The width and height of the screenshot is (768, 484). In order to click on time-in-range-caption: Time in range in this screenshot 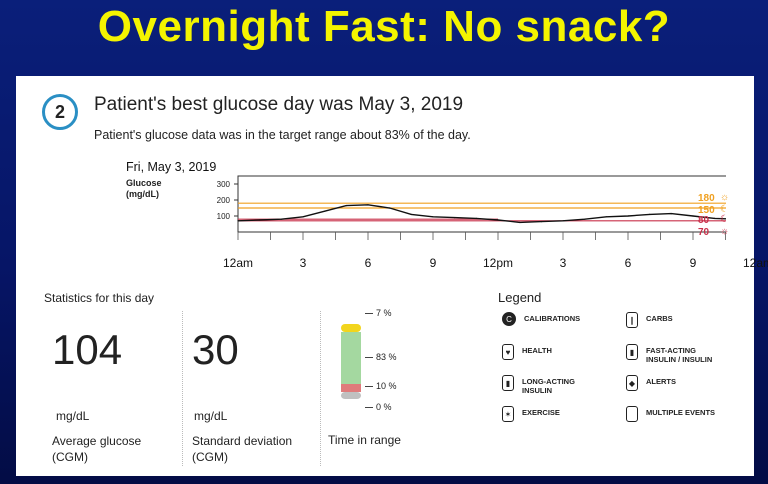, I will do `click(364, 440)`.